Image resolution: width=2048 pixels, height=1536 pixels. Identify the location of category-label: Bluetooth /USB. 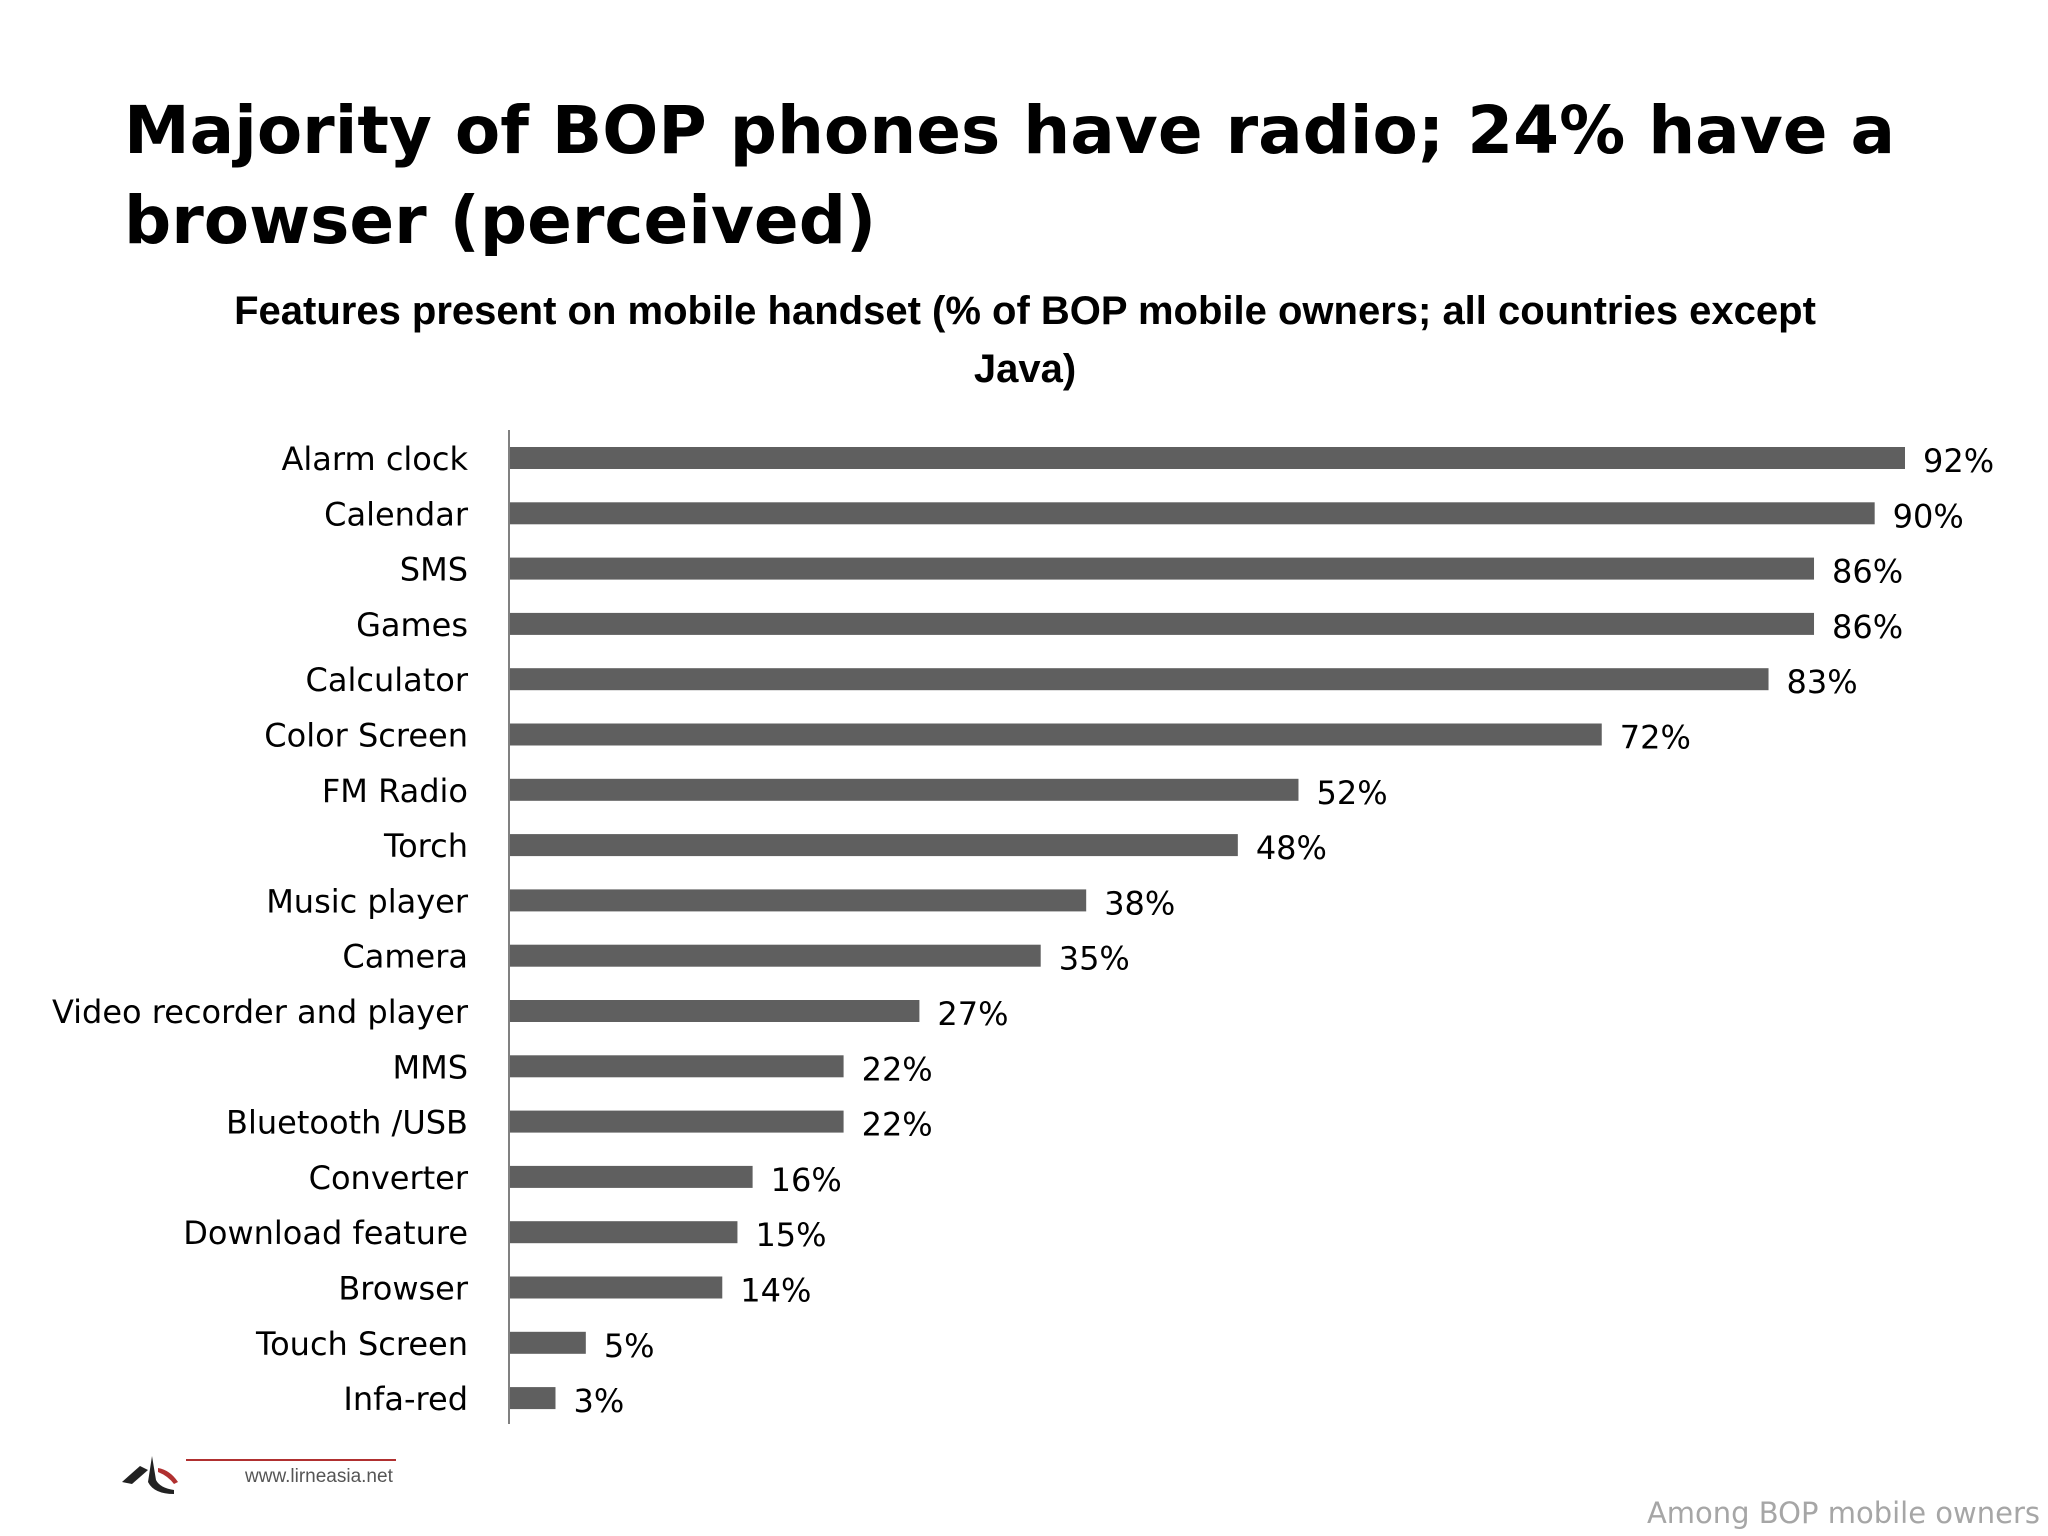
(347, 1123).